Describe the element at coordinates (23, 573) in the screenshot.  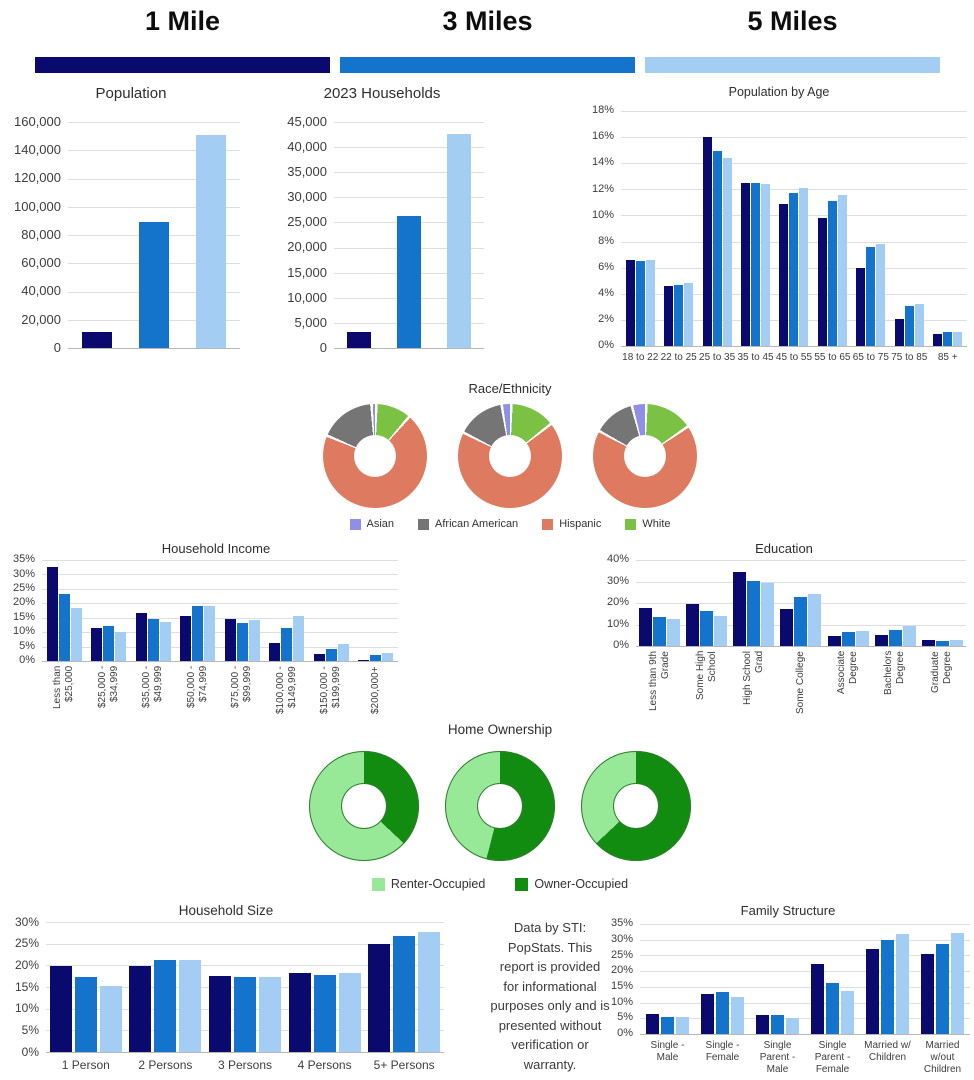
I see `y-tick-label: 30%` at that location.